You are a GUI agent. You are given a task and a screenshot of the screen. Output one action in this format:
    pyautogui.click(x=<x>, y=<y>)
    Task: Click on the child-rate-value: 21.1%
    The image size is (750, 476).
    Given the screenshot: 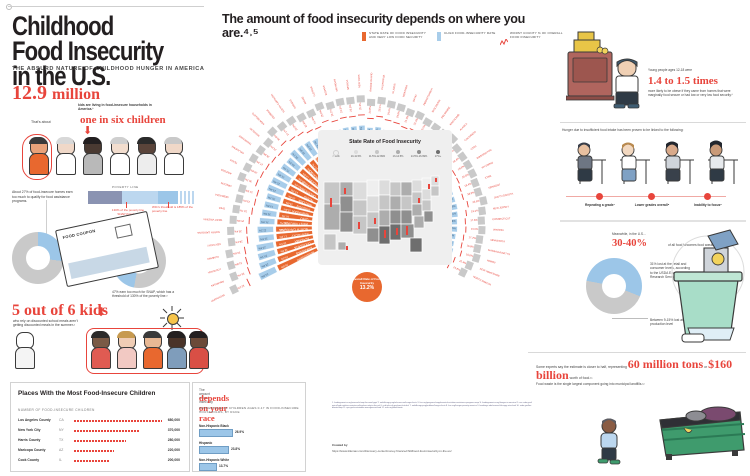 What is the action you would take?
    pyautogui.click(x=285, y=170)
    